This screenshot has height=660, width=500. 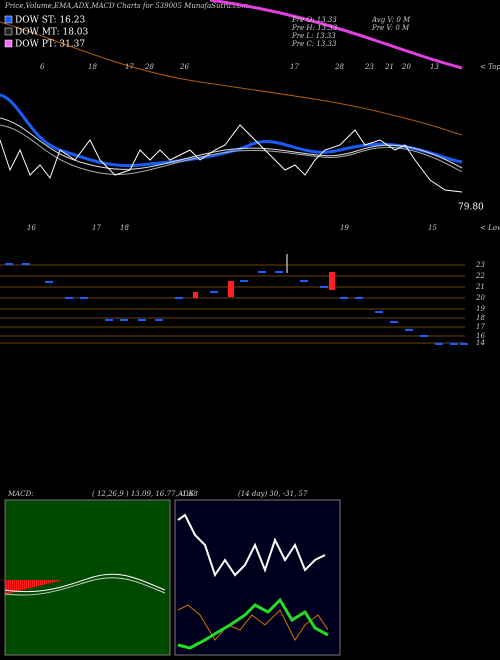 What do you see at coordinates (480, 318) in the screenshot?
I see `scale-label: 18` at bounding box center [480, 318].